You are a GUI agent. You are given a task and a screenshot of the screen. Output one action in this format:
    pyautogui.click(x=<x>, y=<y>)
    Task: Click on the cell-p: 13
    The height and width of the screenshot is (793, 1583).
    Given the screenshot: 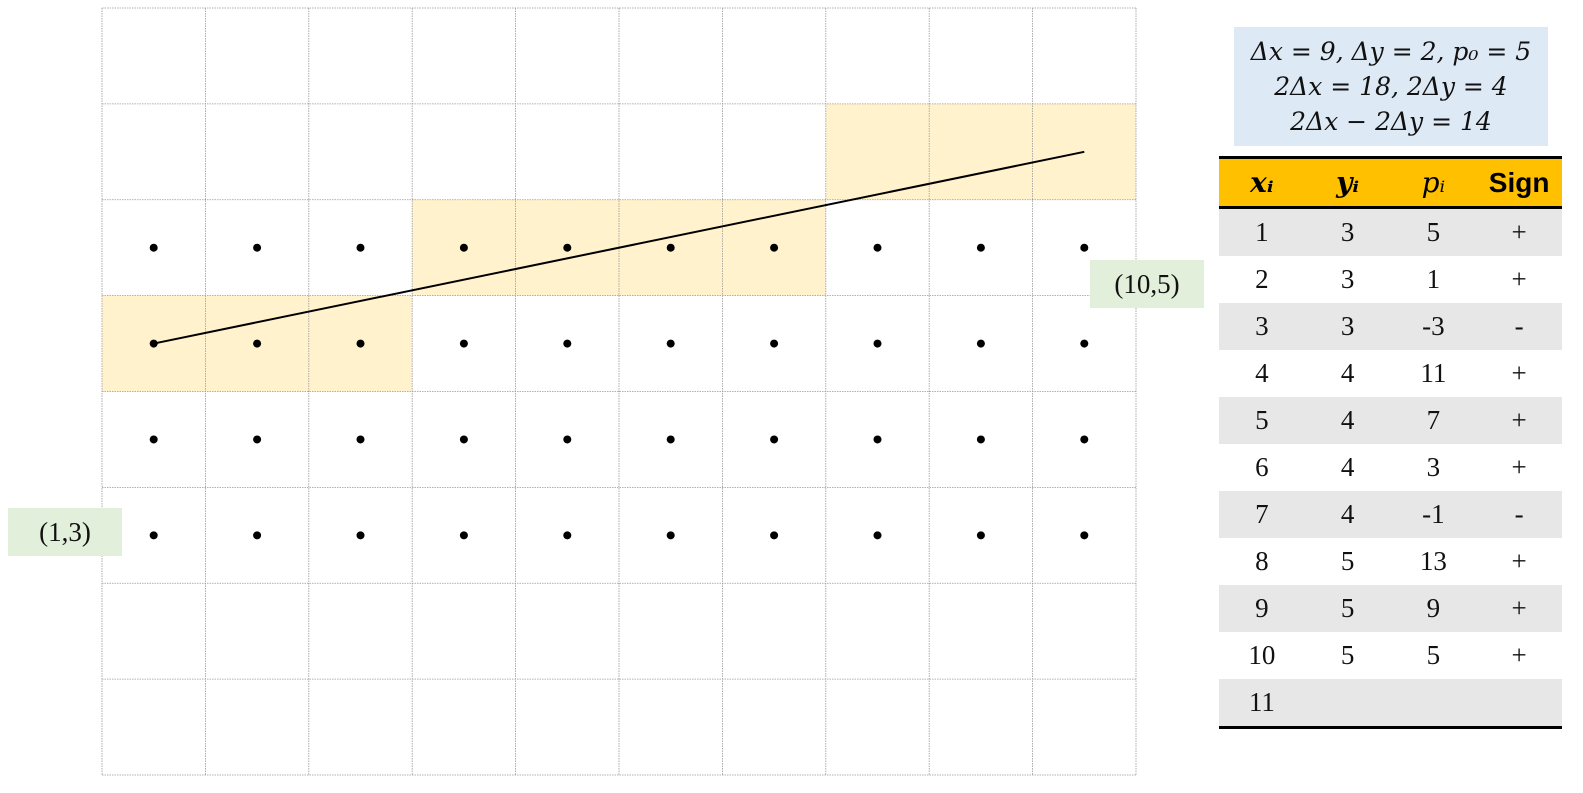 What is the action you would take?
    pyautogui.click(x=1433, y=561)
    